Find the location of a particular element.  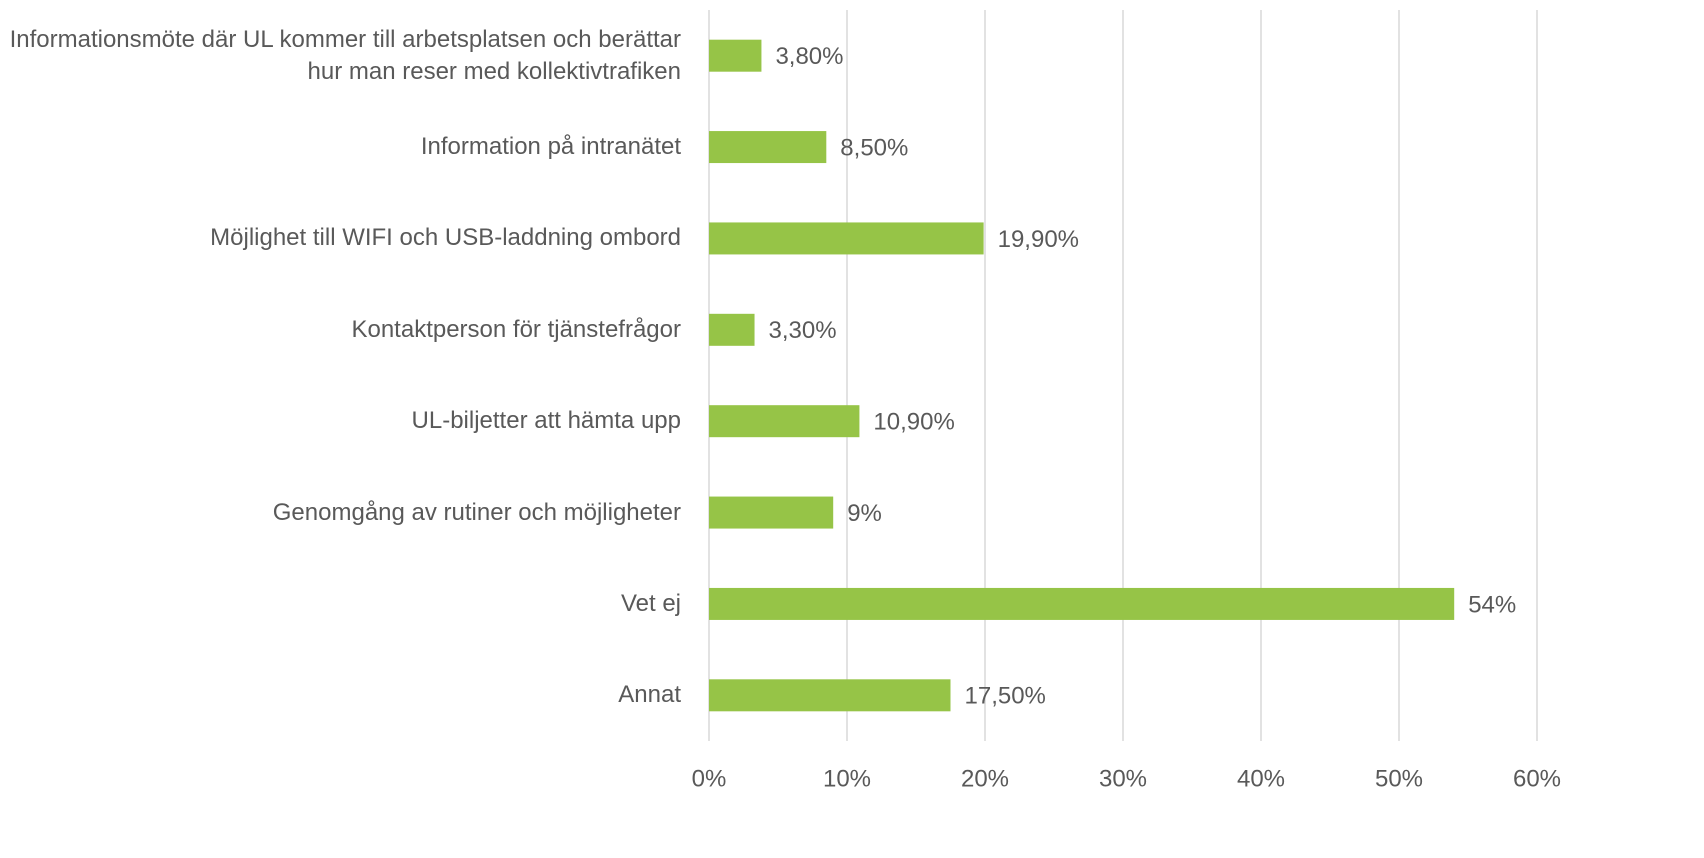

x-tick-label: 10% is located at coordinates (847, 778).